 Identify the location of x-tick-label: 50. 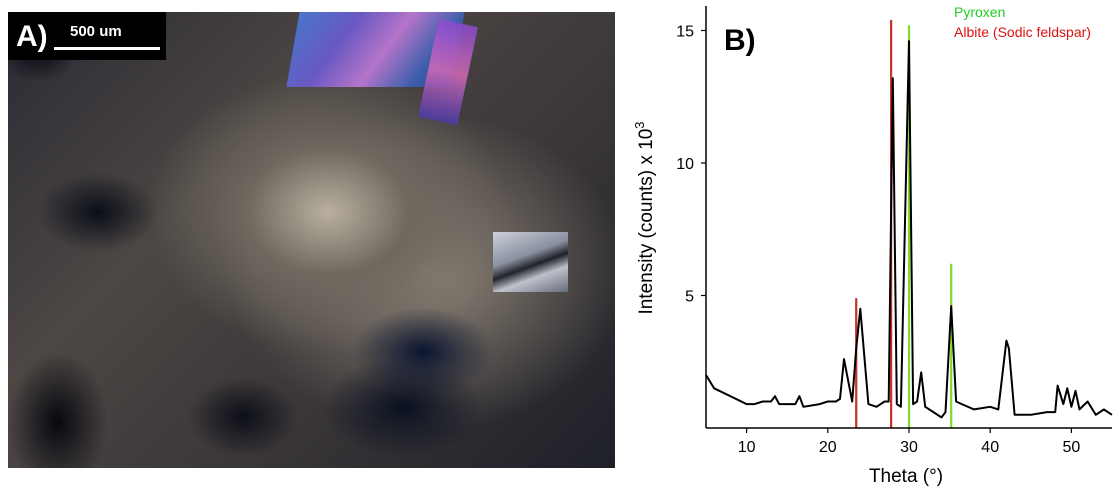
(1072, 447).